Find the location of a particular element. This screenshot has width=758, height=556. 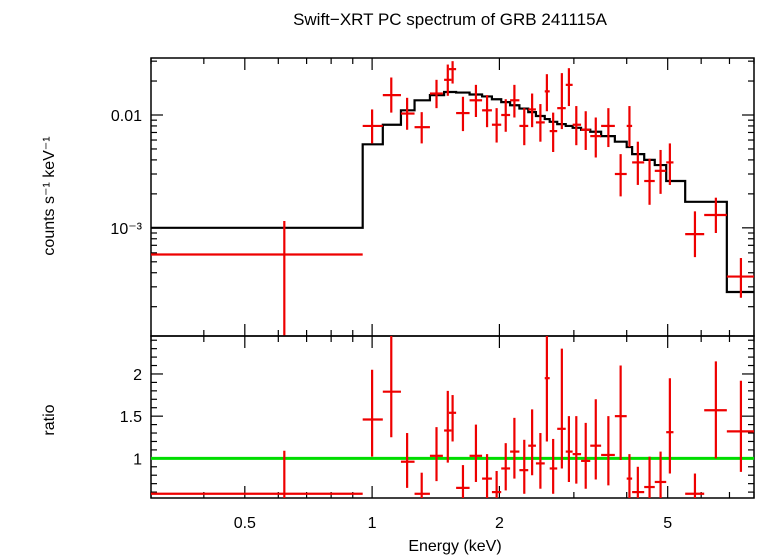

x-tick-label: 1 is located at coordinates (372, 523).